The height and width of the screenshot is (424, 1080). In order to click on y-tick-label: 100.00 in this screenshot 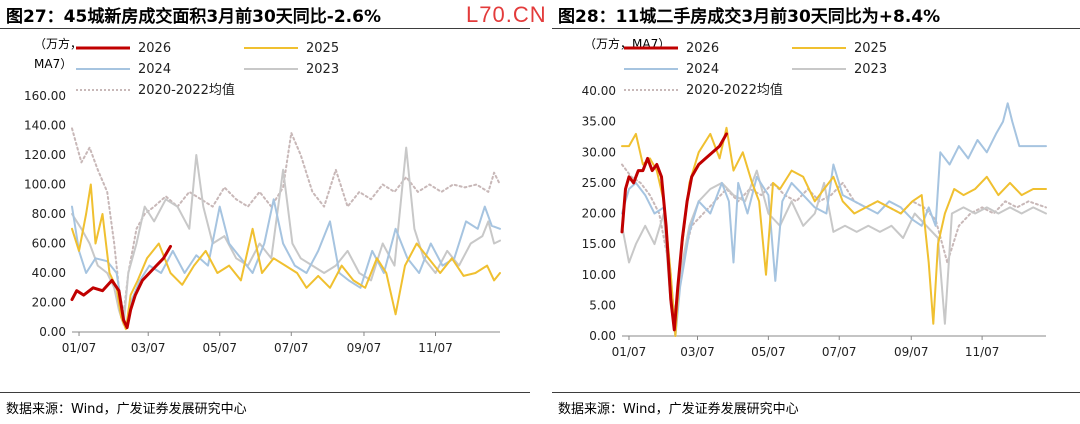, I will do `click(45, 185)`.